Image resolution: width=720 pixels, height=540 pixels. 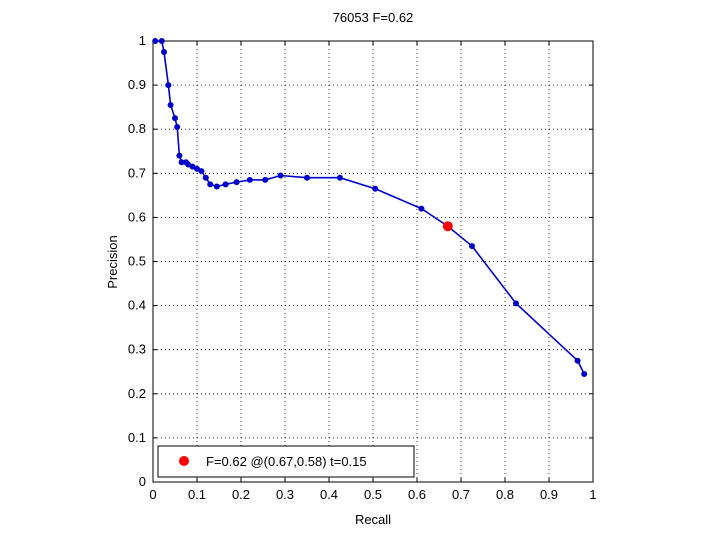 I want to click on x-tick-label: 0.1, so click(x=197, y=494).